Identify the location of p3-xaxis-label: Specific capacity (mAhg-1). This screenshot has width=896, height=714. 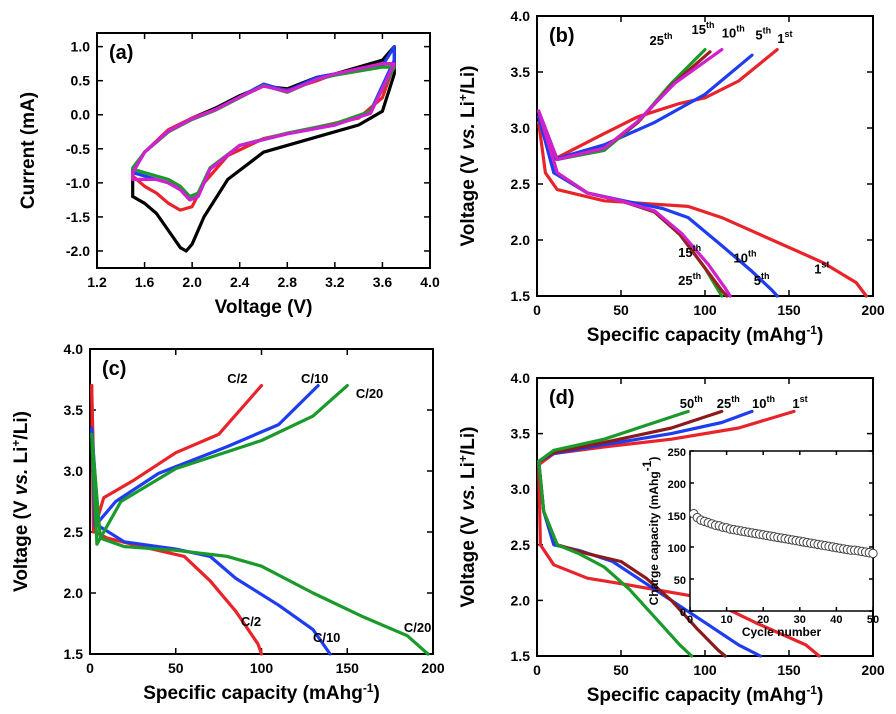
(705, 694).